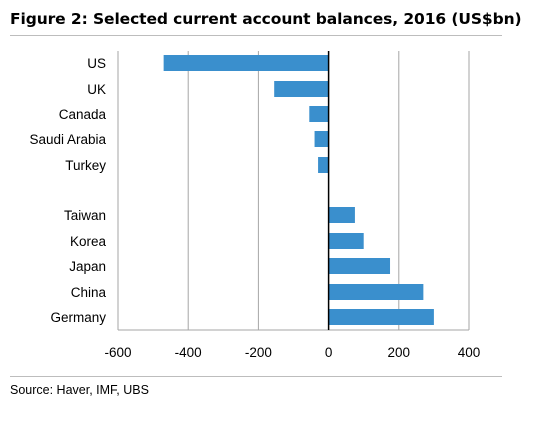 The width and height of the screenshot is (536, 422). I want to click on category-label: Saudi Arabia, so click(67, 139).